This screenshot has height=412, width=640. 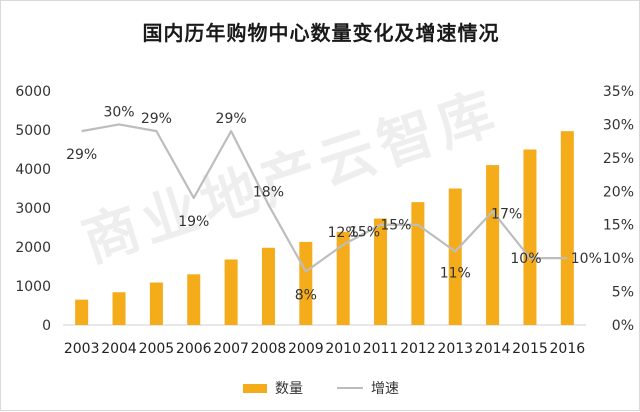 What do you see at coordinates (381, 349) in the screenshot?
I see `x-tick-label: 2011` at bounding box center [381, 349].